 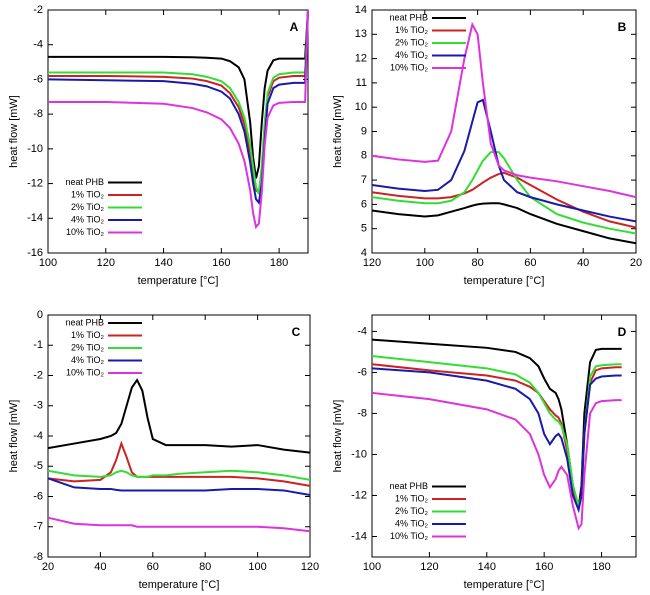 I want to click on y-tick-label: 11, so click(x=361, y=83).